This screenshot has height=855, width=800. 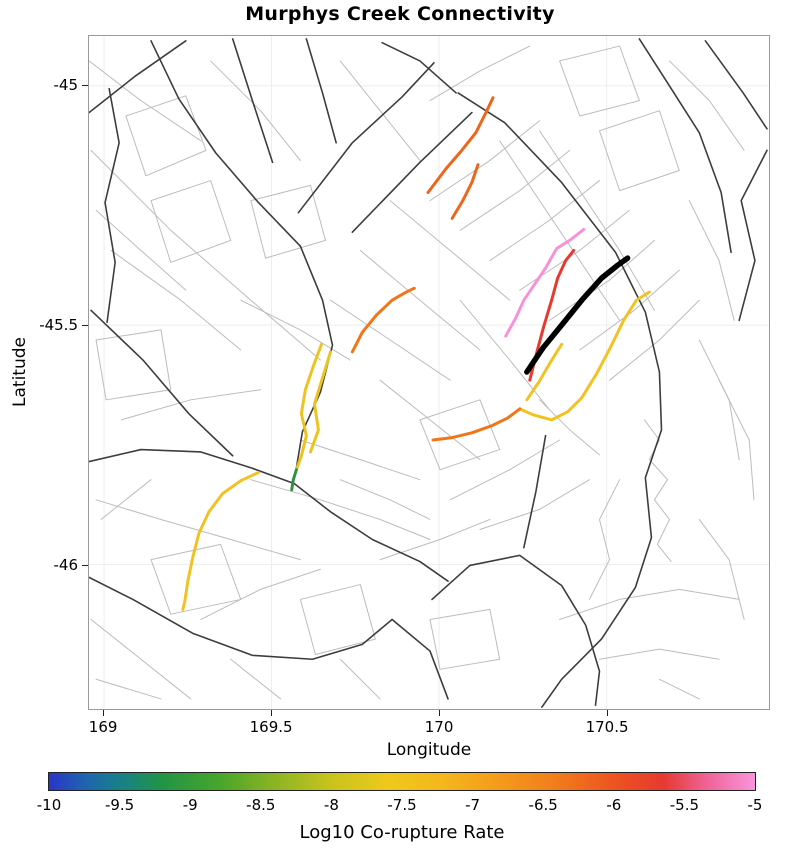 What do you see at coordinates (271, 727) in the screenshot?
I see `x-tick-label: 169.5` at bounding box center [271, 727].